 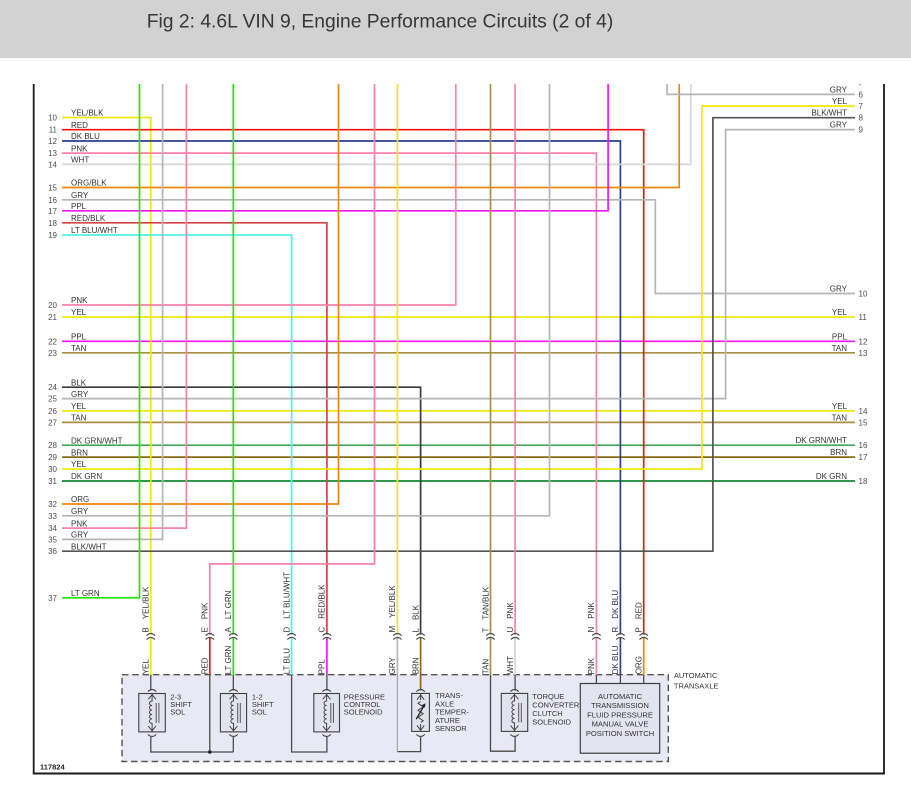 What do you see at coordinates (556, 705) in the screenshot?
I see `svg-text: CONVERTER` at bounding box center [556, 705].